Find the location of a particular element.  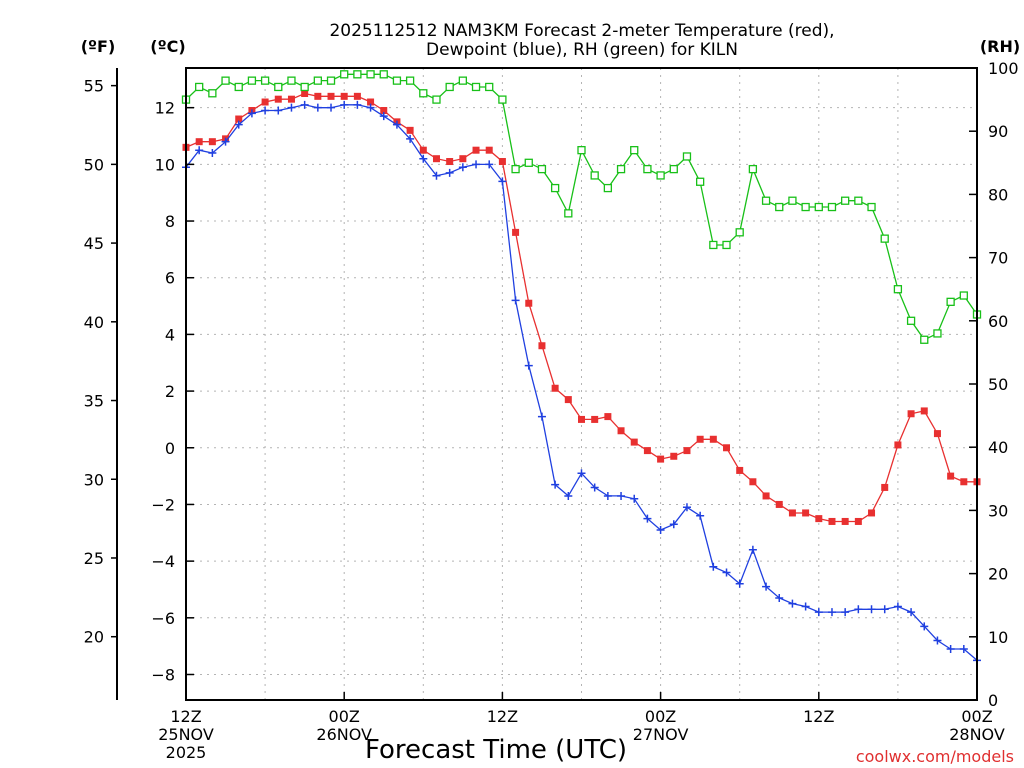

celsius-tick-label: 12 is located at coordinates (165, 108).